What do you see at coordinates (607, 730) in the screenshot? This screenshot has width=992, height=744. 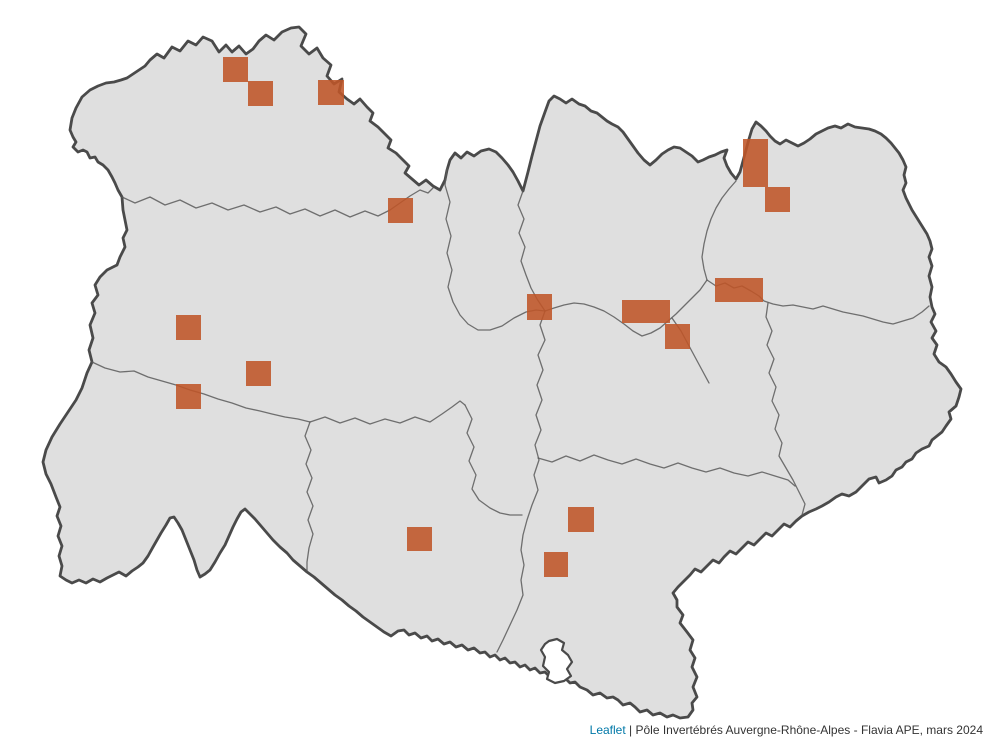 I see `leaflet-attribution-link: Leaflet` at bounding box center [607, 730].